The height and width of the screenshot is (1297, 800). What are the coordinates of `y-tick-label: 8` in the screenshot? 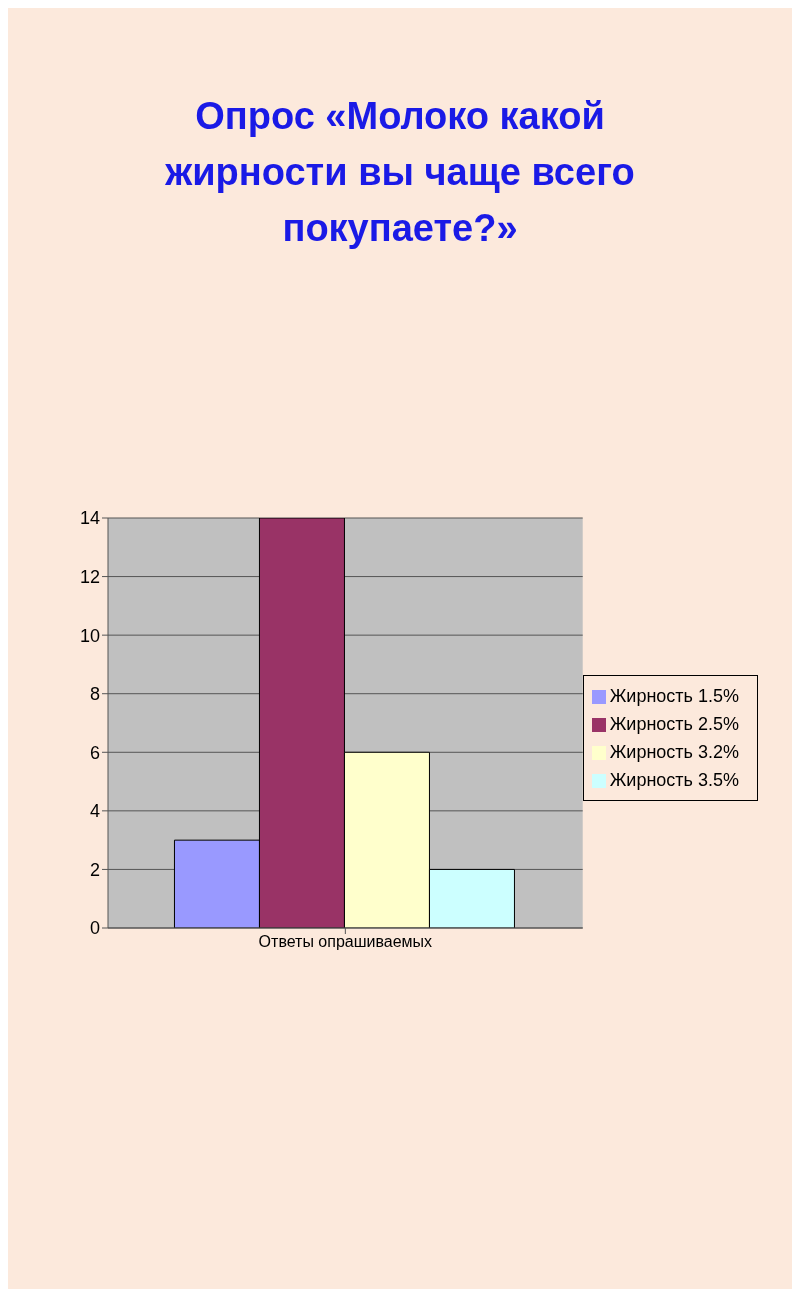 It's located at (94, 694).